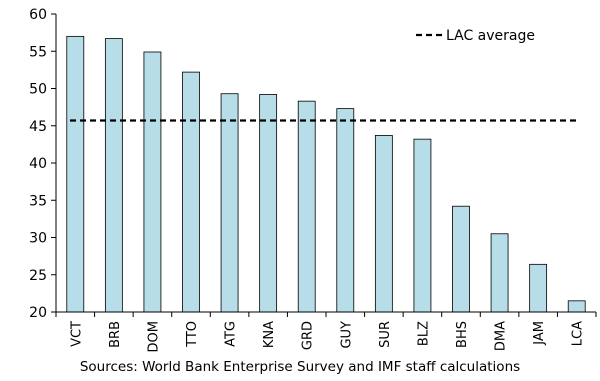 The width and height of the screenshot is (600, 381). I want to click on x-tick-label-vct: VCT, so click(76, 334).